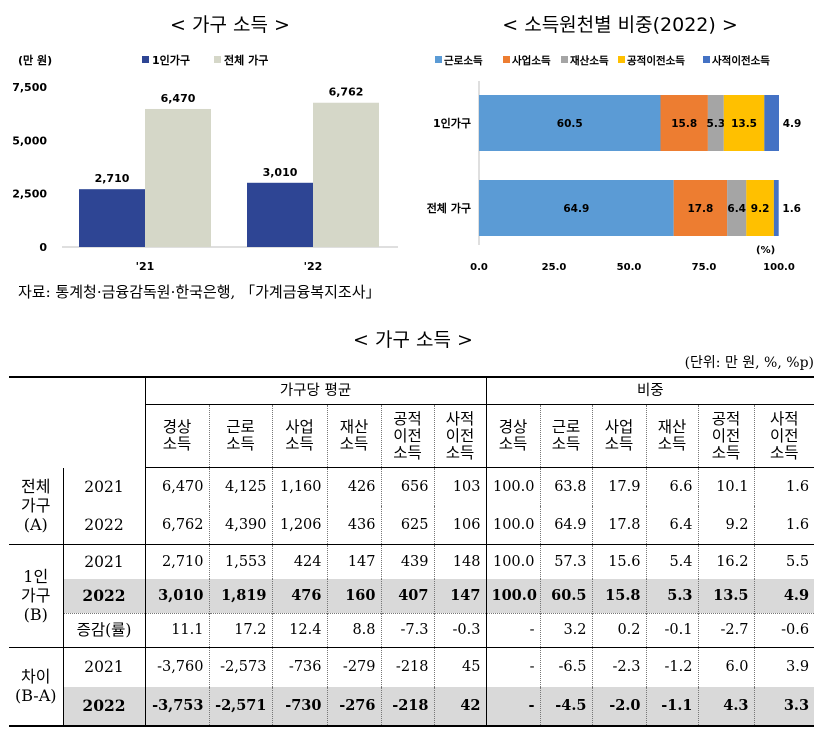 The height and width of the screenshot is (747, 826). What do you see at coordinates (176, 486) in the screenshot?
I see `avg-value: 6,470` at bounding box center [176, 486].